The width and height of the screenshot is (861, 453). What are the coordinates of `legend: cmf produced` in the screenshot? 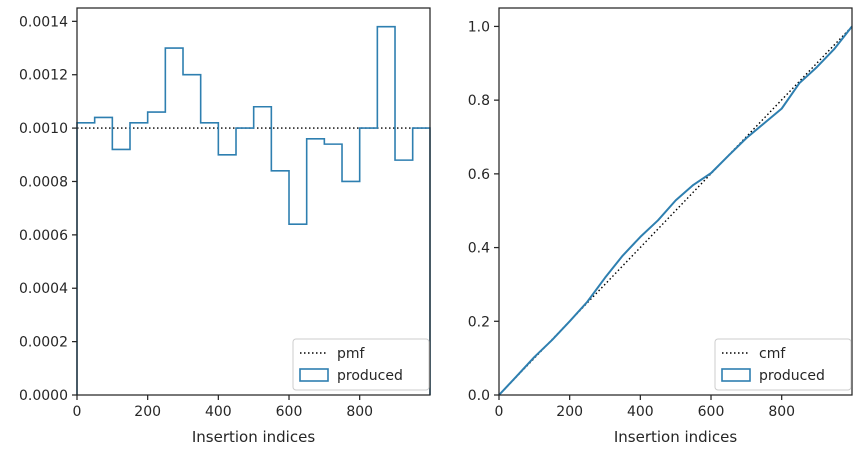 It's located at (783, 364).